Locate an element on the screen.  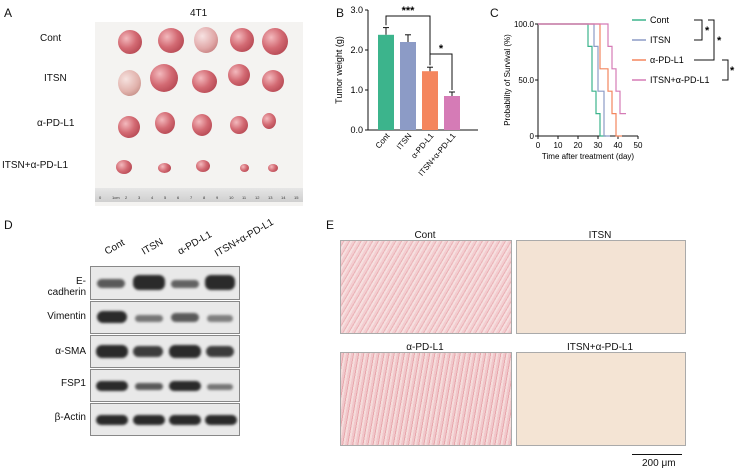
category-label: ITSN is located at coordinates (404, 141).